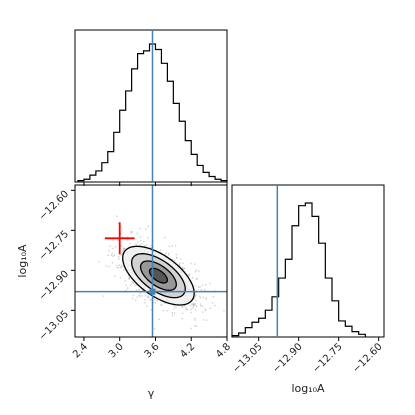 The height and width of the screenshot is (415, 415). Describe the element at coordinates (151, 393) in the screenshot. I see `x-axis-label-gamma: γ` at that location.